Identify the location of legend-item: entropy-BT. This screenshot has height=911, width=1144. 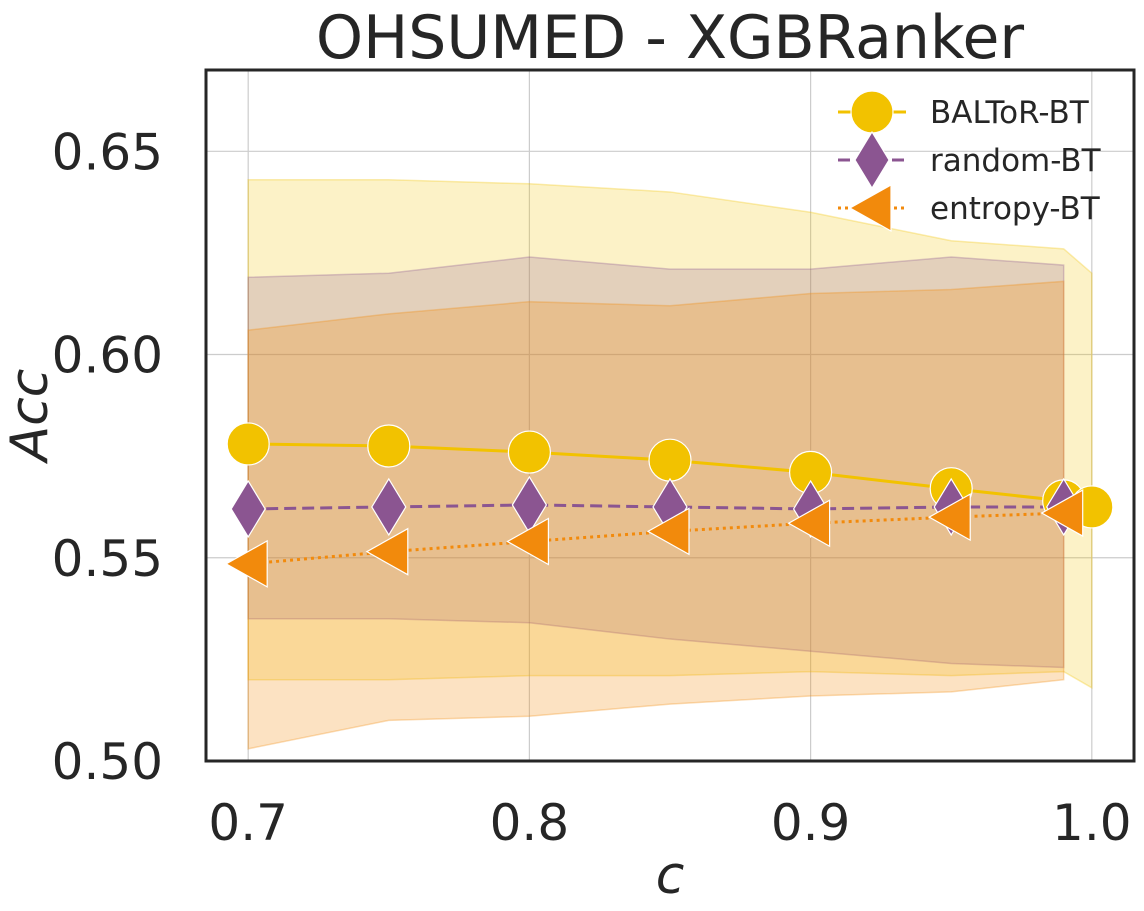
(969, 208).